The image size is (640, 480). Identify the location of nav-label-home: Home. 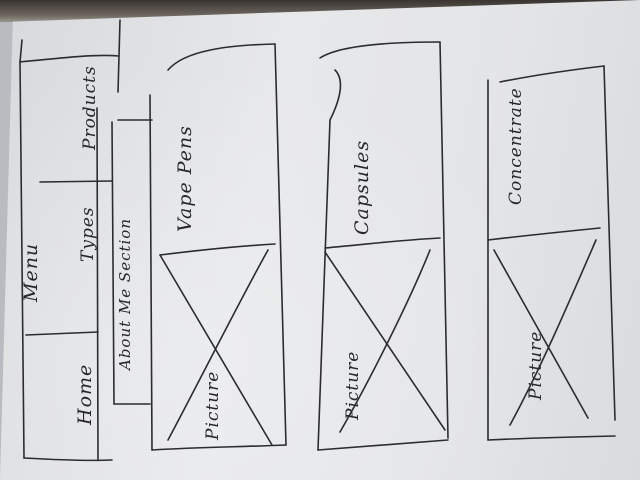
(85, 394).